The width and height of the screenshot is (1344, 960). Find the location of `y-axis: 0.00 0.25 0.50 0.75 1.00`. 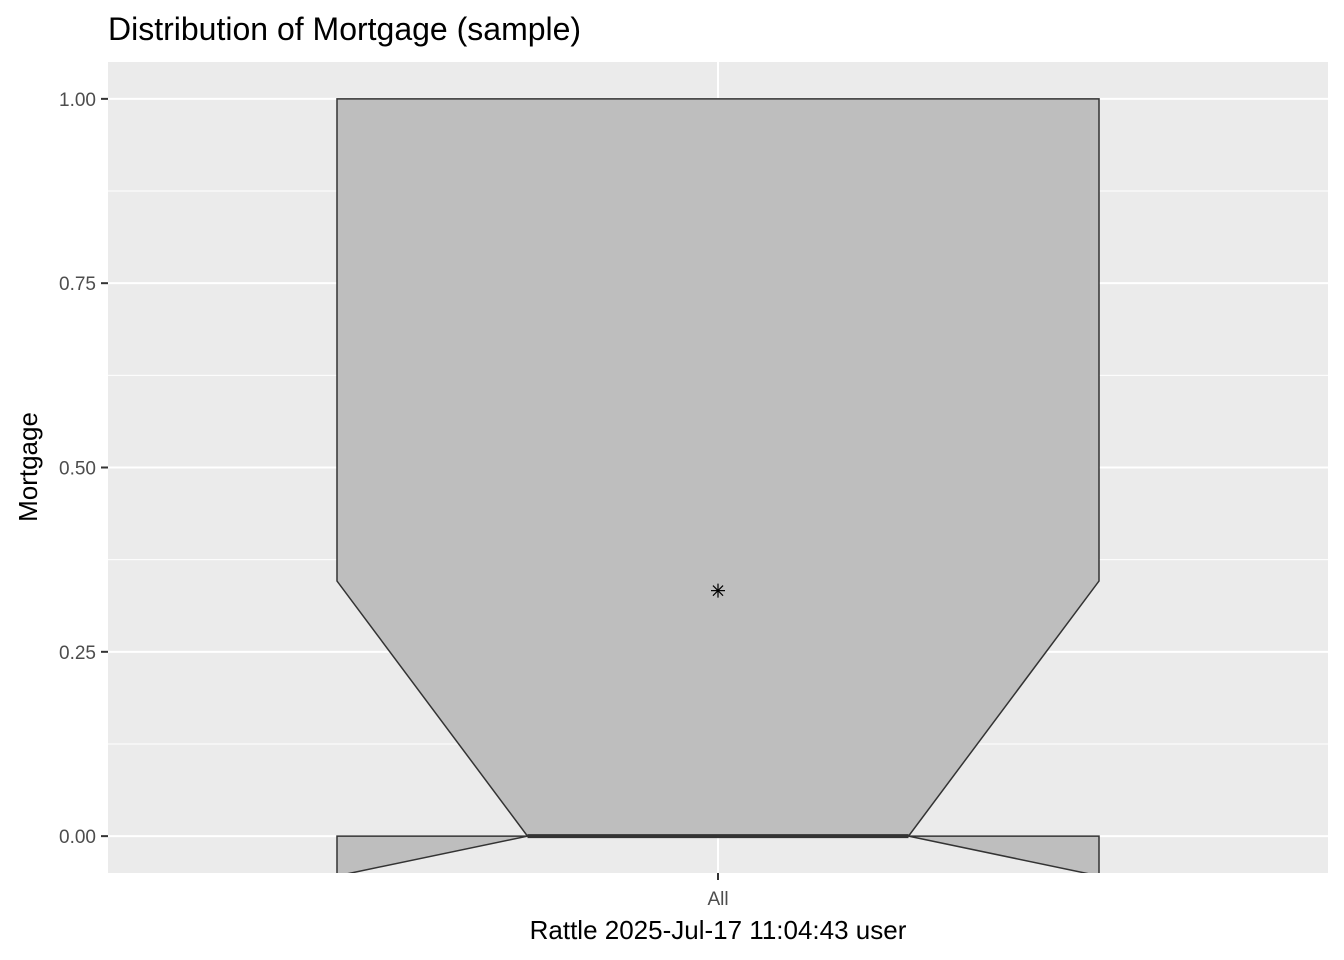

y-axis: 0.00 0.25 0.50 0.75 1.00 is located at coordinates (83, 469).